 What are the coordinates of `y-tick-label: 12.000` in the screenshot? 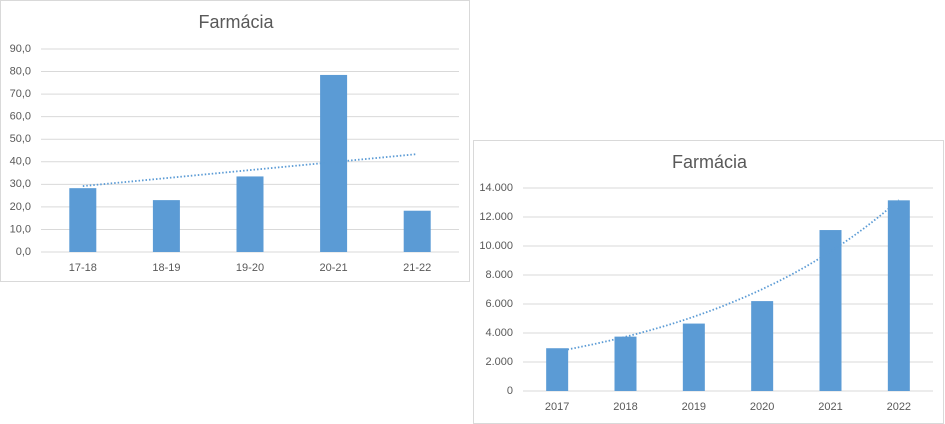 It's located at (496, 217).